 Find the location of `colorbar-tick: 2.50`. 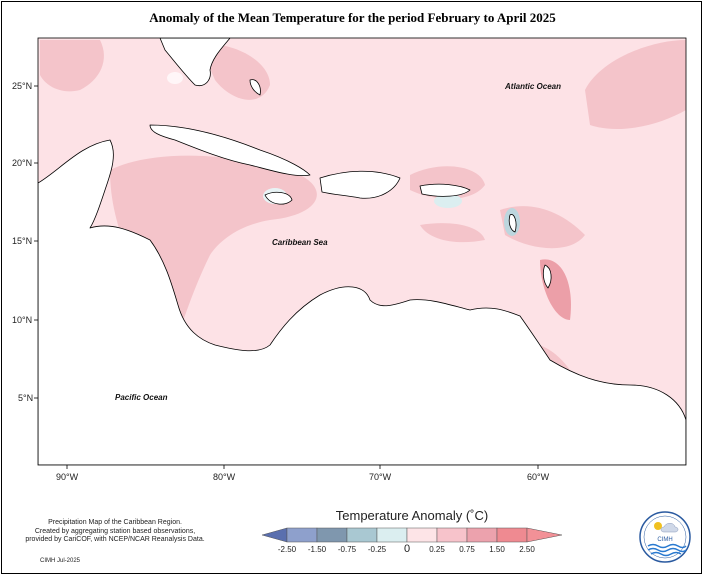

colorbar-tick: 2.50 is located at coordinates (527, 549).